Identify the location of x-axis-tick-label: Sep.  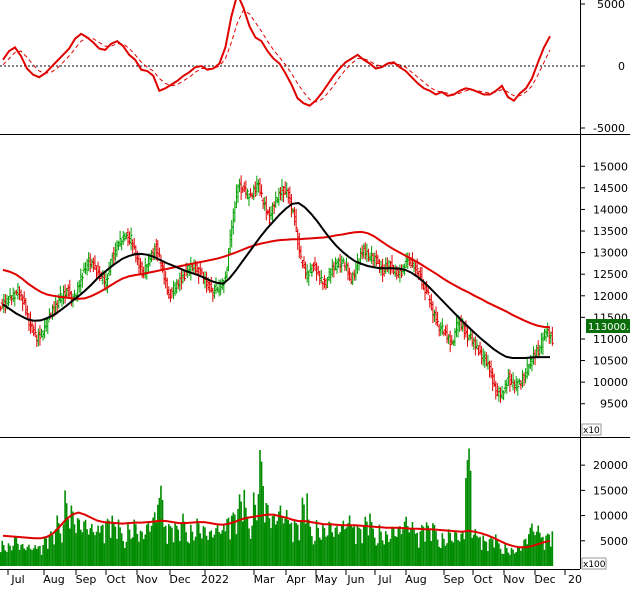
(454, 579).